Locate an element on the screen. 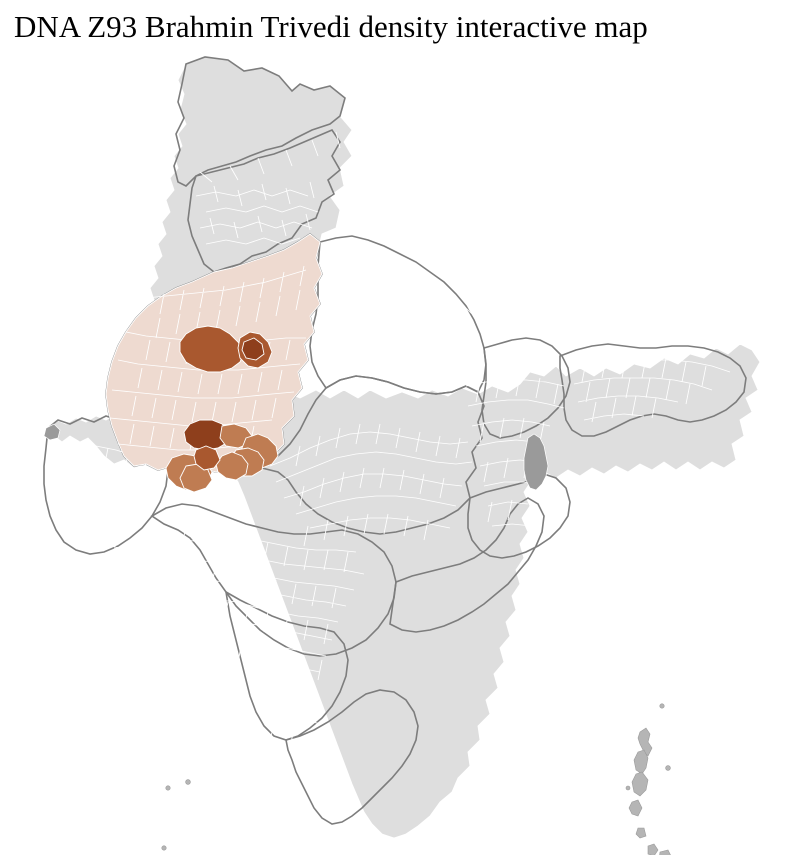  state-border-maharashtra is located at coordinates (273, 580).